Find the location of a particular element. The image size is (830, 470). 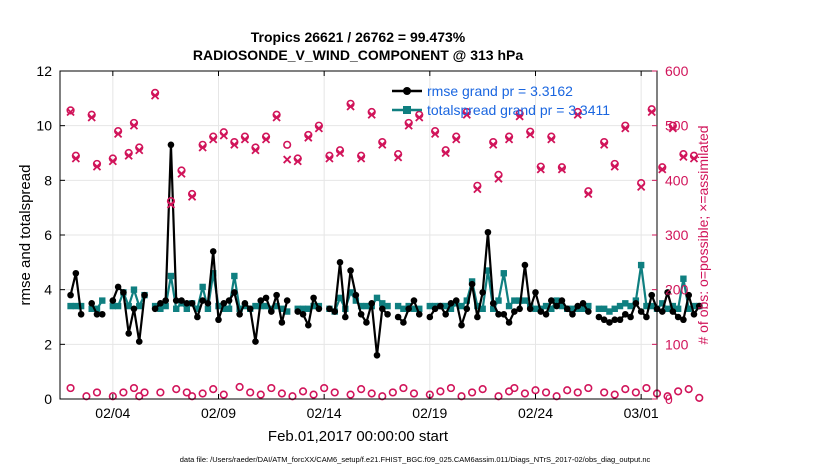

y-tick-label: 6 is located at coordinates (48, 235).